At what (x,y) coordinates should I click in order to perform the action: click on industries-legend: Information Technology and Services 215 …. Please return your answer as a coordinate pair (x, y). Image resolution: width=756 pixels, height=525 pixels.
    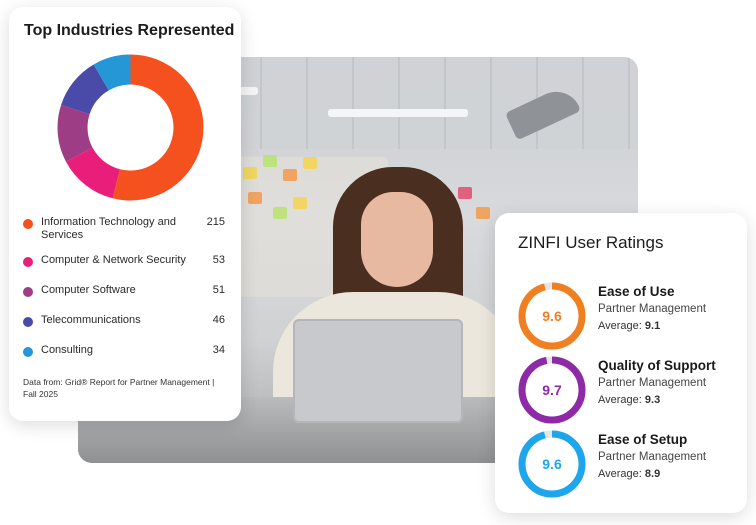
    Looking at the image, I should click on (127, 295).